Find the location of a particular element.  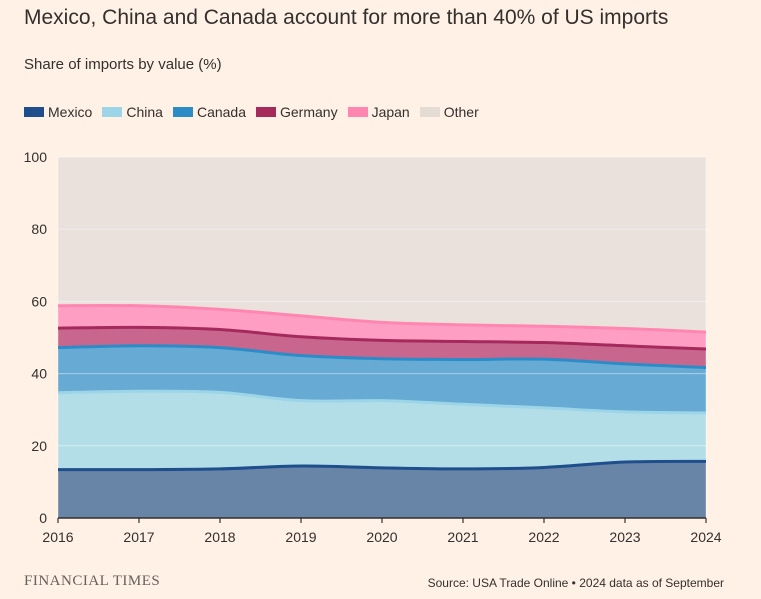

legend-item-japan: Japan is located at coordinates (378, 112).